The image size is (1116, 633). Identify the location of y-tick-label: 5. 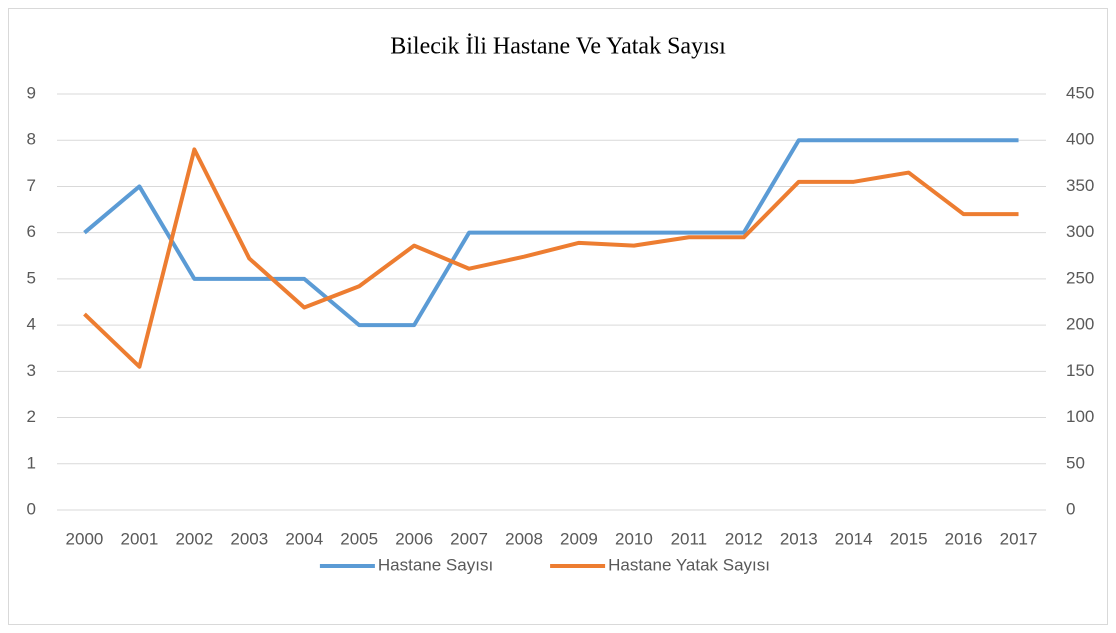
(31, 277).